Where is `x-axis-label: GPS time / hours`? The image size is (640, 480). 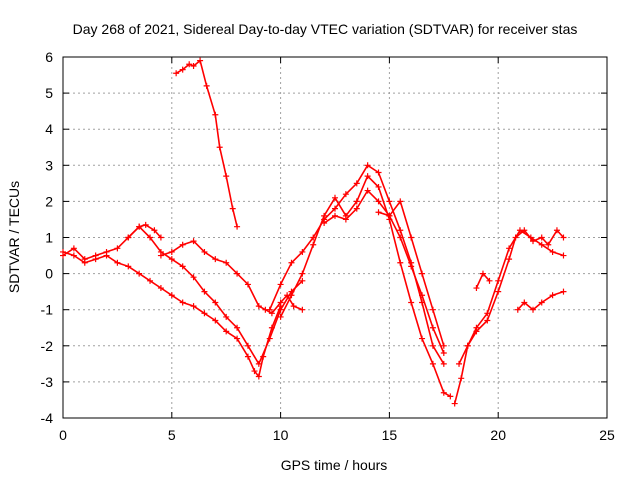 x-axis-label: GPS time / hours is located at coordinates (334, 465).